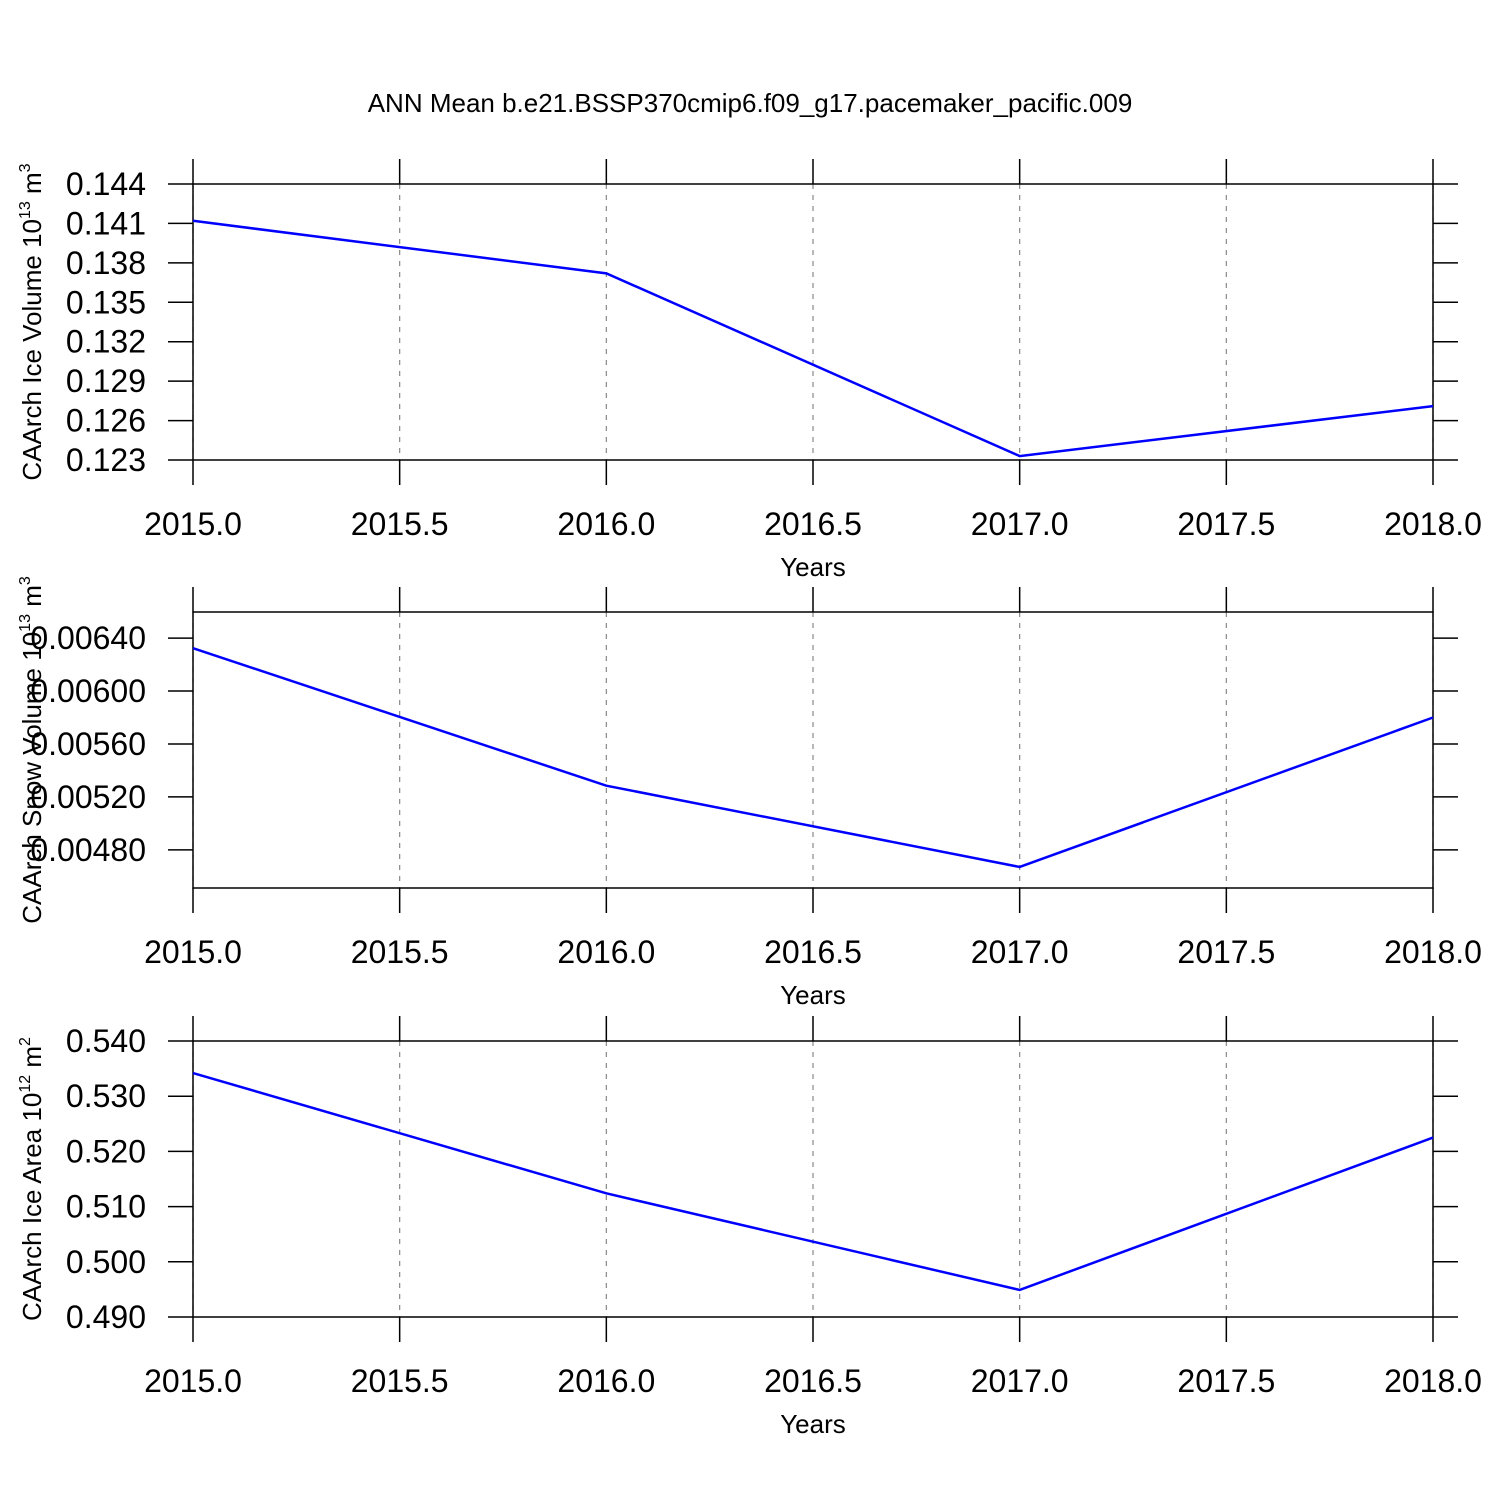 The width and height of the screenshot is (1500, 1500). Describe the element at coordinates (25, 1041) in the screenshot. I see `y-axis-label-part: 2` at that location.